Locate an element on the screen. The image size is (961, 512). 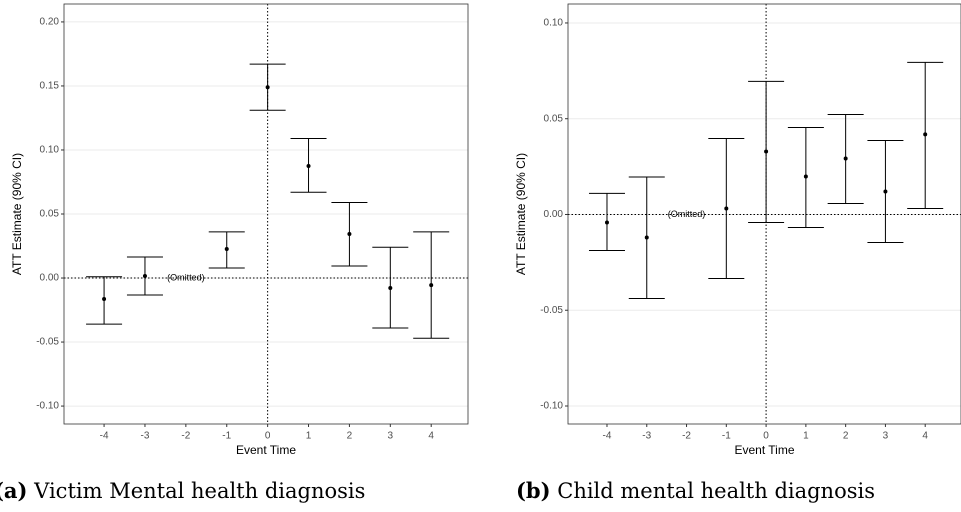
y-tick-label: 0.15 is located at coordinates (50, 86).